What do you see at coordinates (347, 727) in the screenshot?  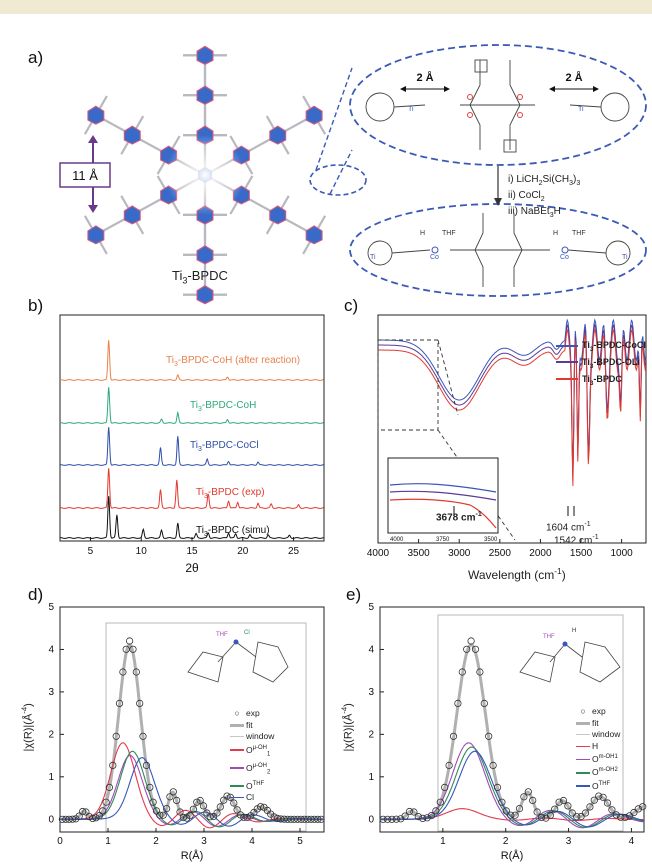 I see `e-ylabel: |χ(R)|(Å-4)` at bounding box center [347, 727].